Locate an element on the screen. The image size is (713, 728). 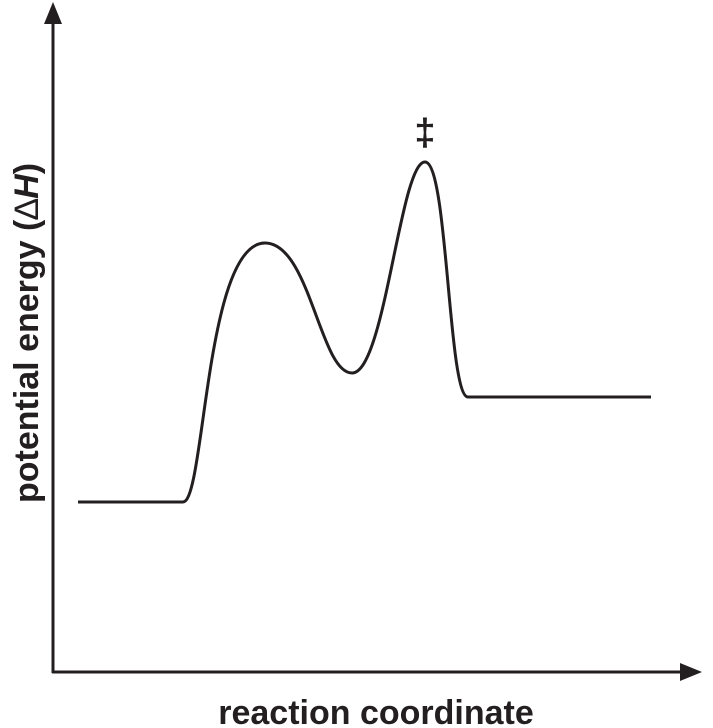
y-label-symbol: ∆ is located at coordinates (27, 209).